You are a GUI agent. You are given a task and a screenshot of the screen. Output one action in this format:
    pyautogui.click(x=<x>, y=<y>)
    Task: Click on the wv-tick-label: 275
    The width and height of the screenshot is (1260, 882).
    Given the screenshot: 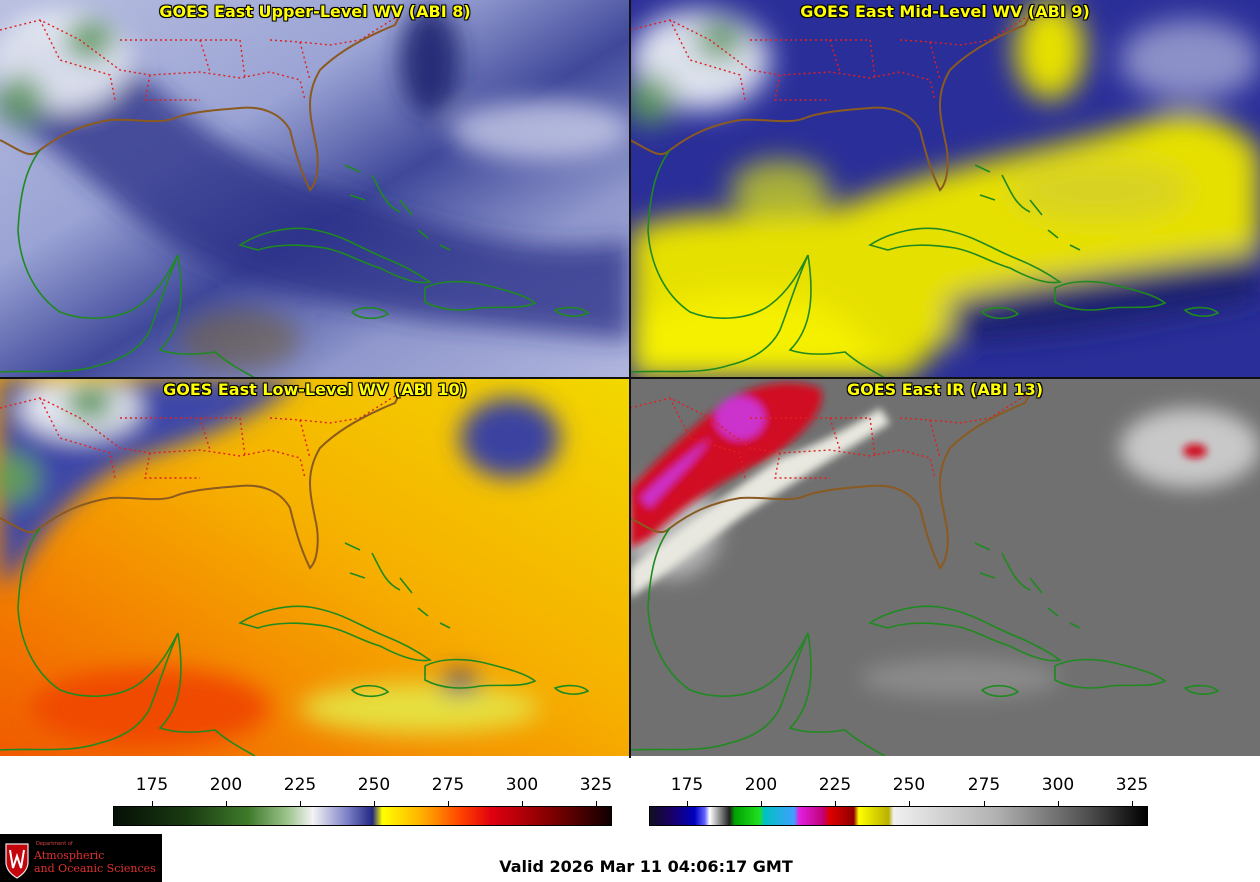 What is the action you would take?
    pyautogui.click(x=448, y=785)
    